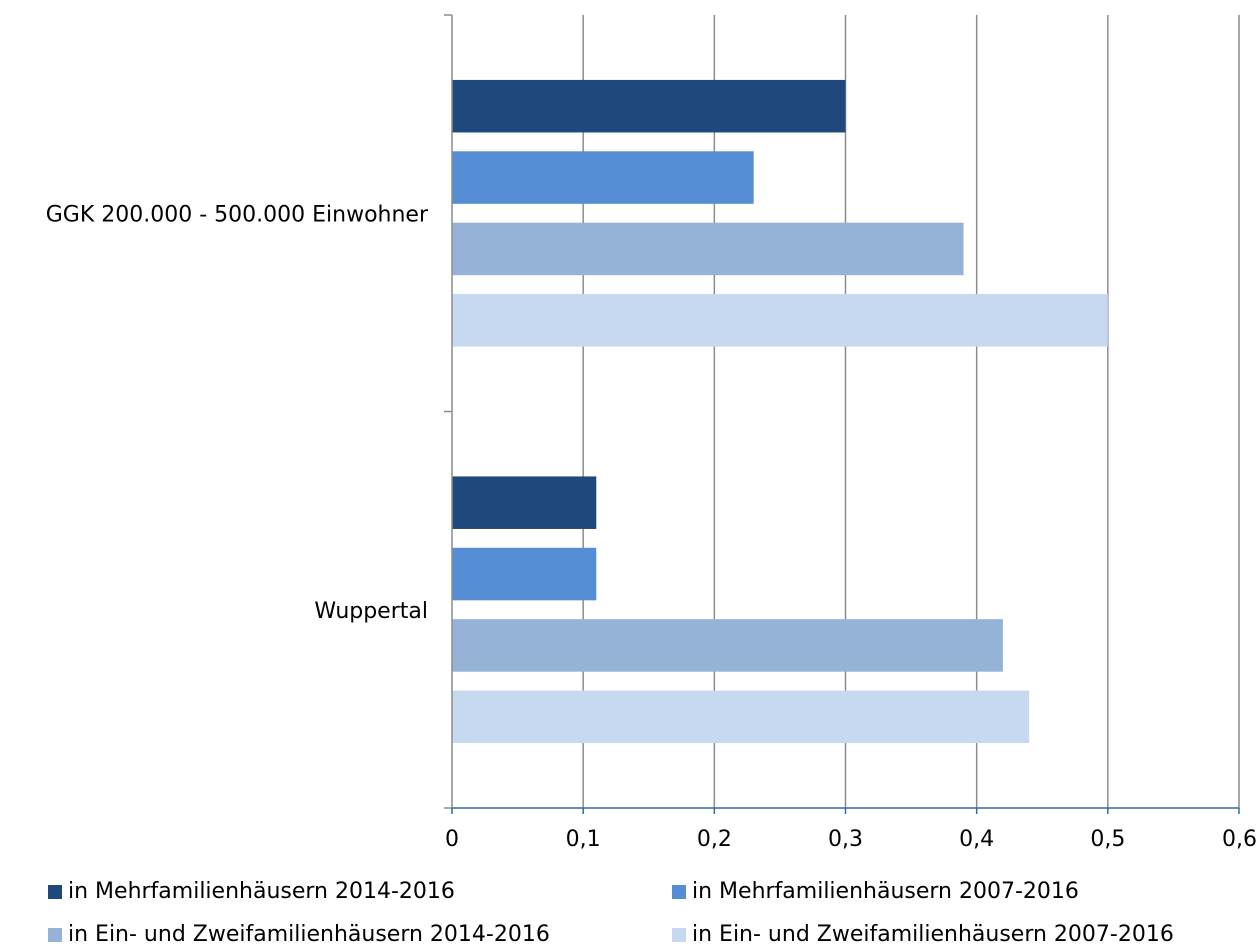  Describe the element at coordinates (371, 611) in the screenshot. I see `category-label: Wuppertal` at that location.